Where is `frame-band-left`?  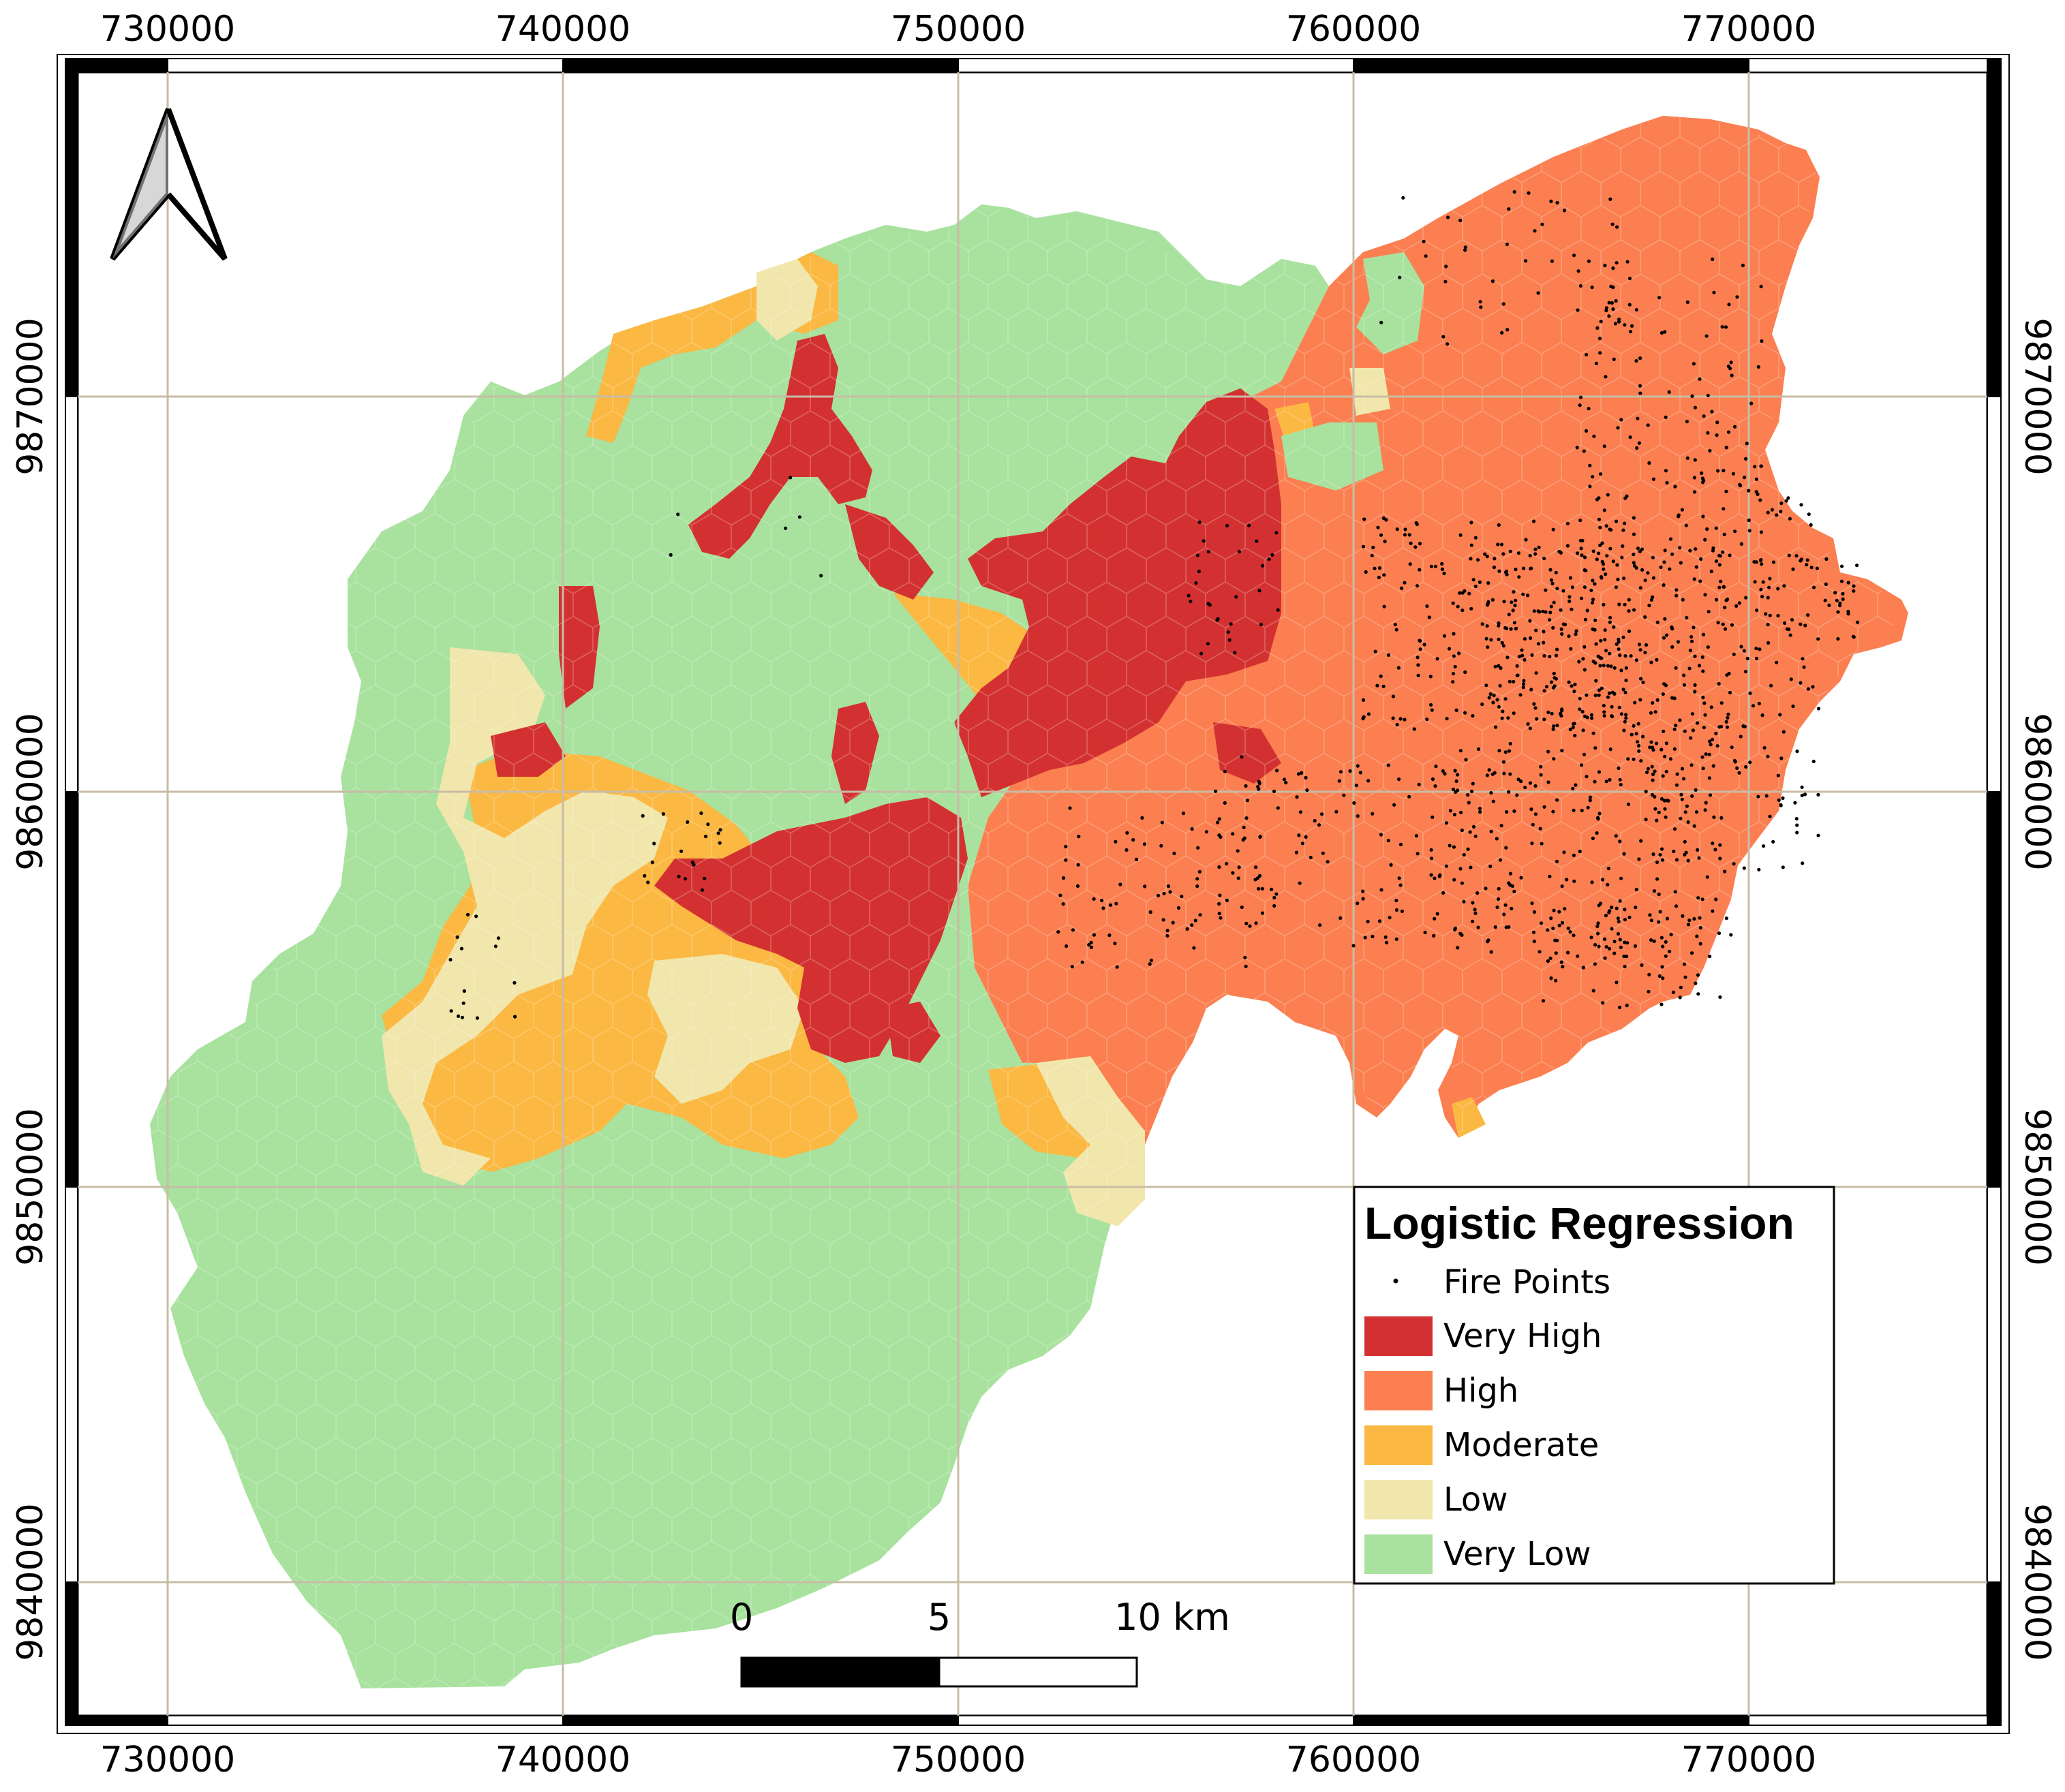 frame-band-left is located at coordinates (71, 227).